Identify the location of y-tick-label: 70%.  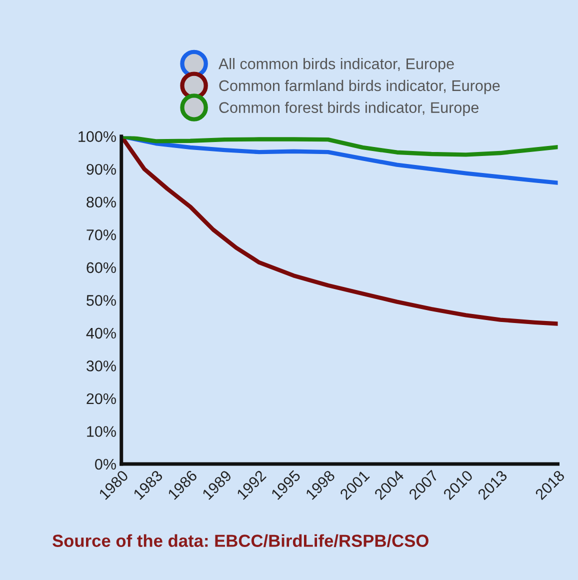
(101, 234).